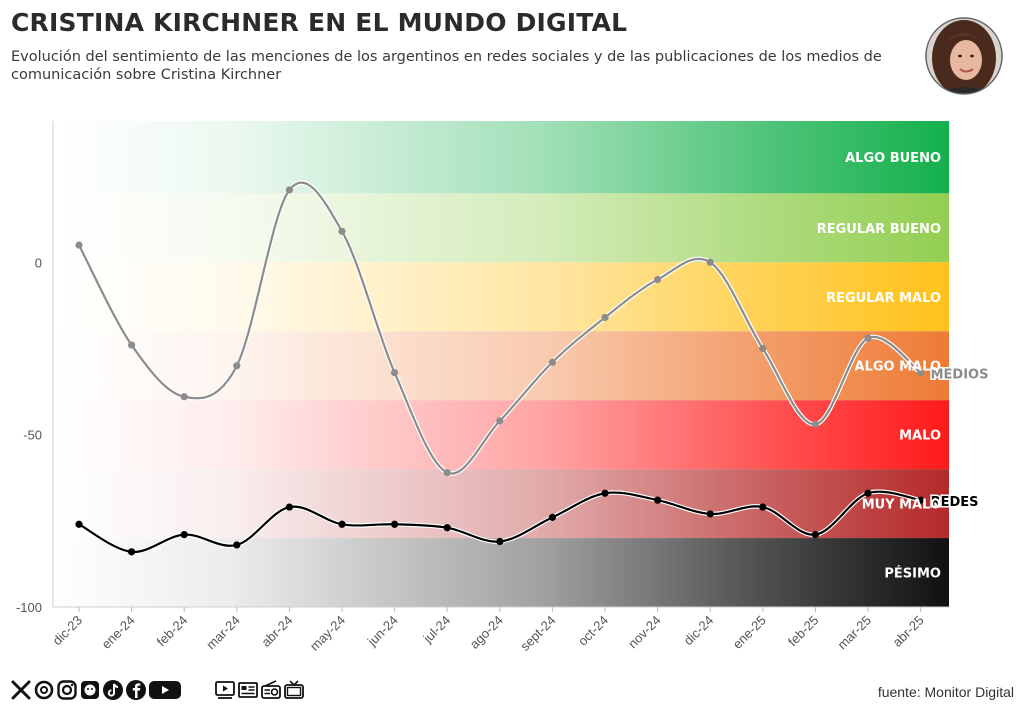  I want to click on band-label-muy-malo: MUY MALO, so click(901, 505).